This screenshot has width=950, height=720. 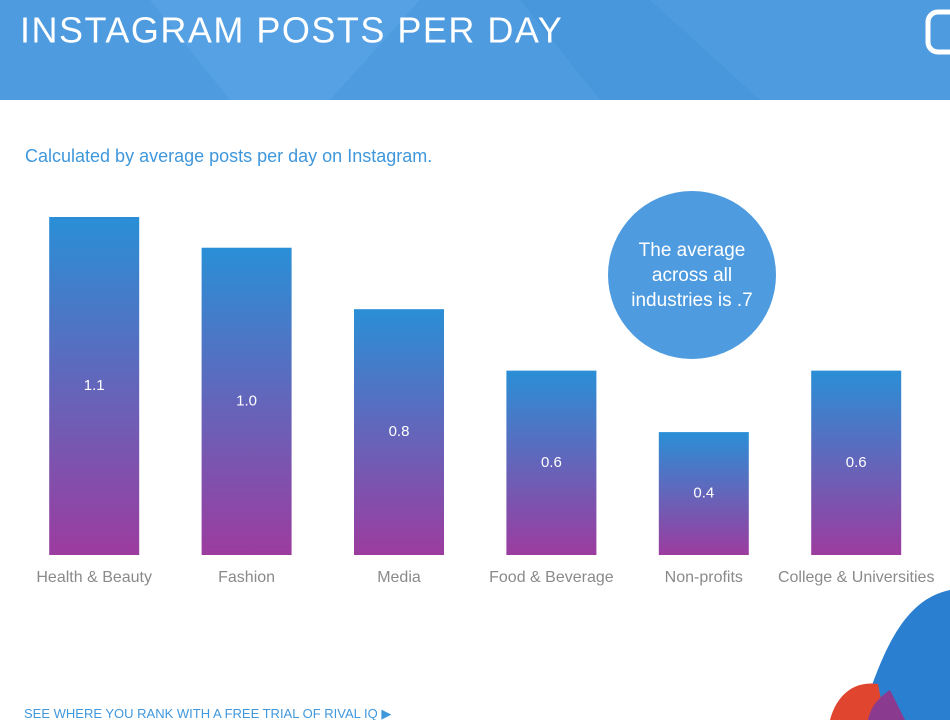 I want to click on header-band, so click(x=475, y=50).